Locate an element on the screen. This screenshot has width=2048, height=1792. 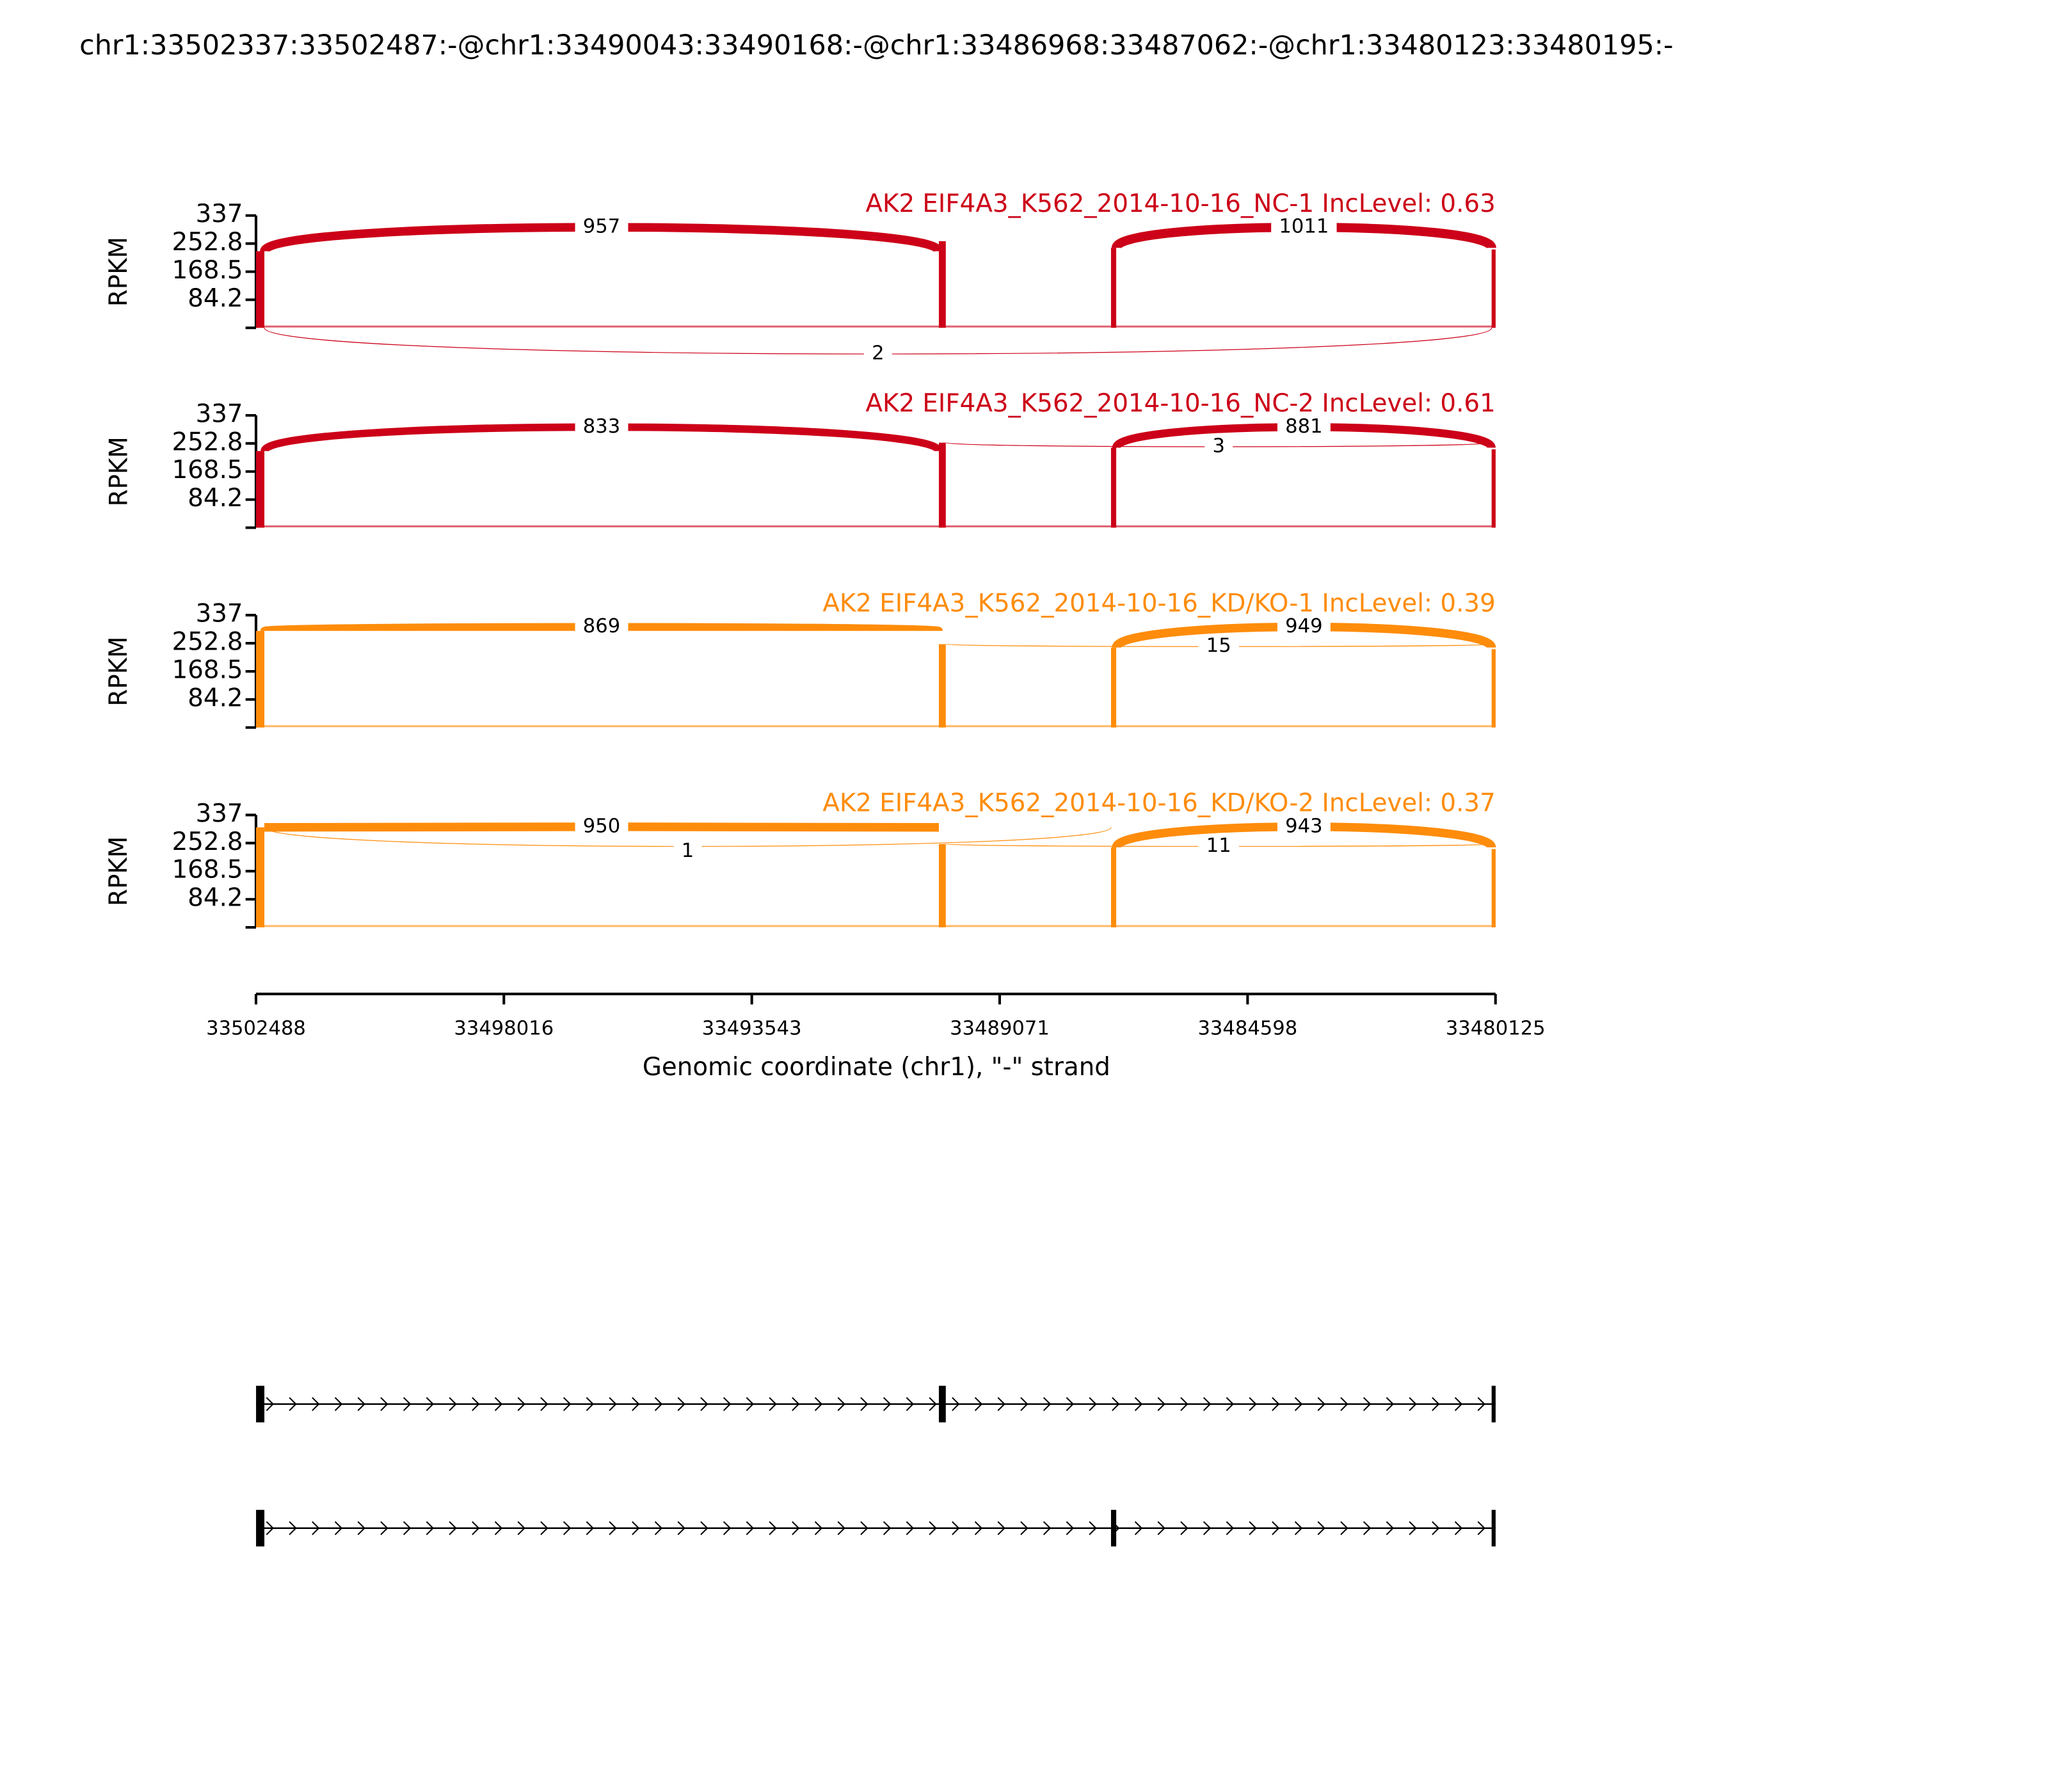
junction: 943 is located at coordinates (1304, 831).